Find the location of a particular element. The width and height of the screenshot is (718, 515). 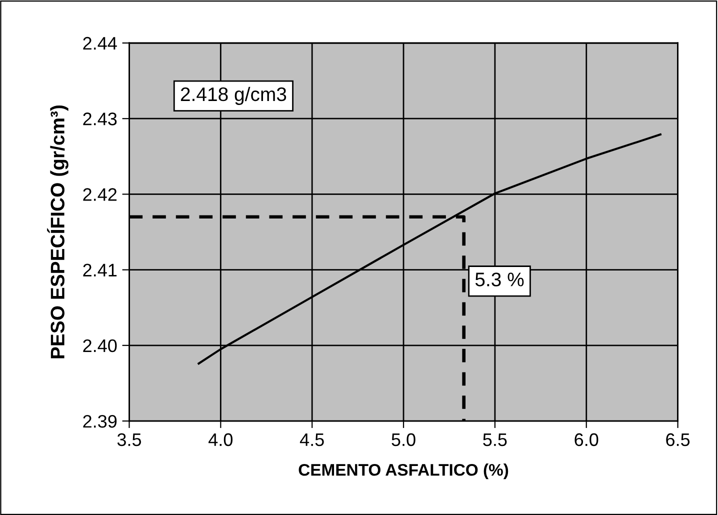

y-tick-label: 2.39 is located at coordinates (100, 421).